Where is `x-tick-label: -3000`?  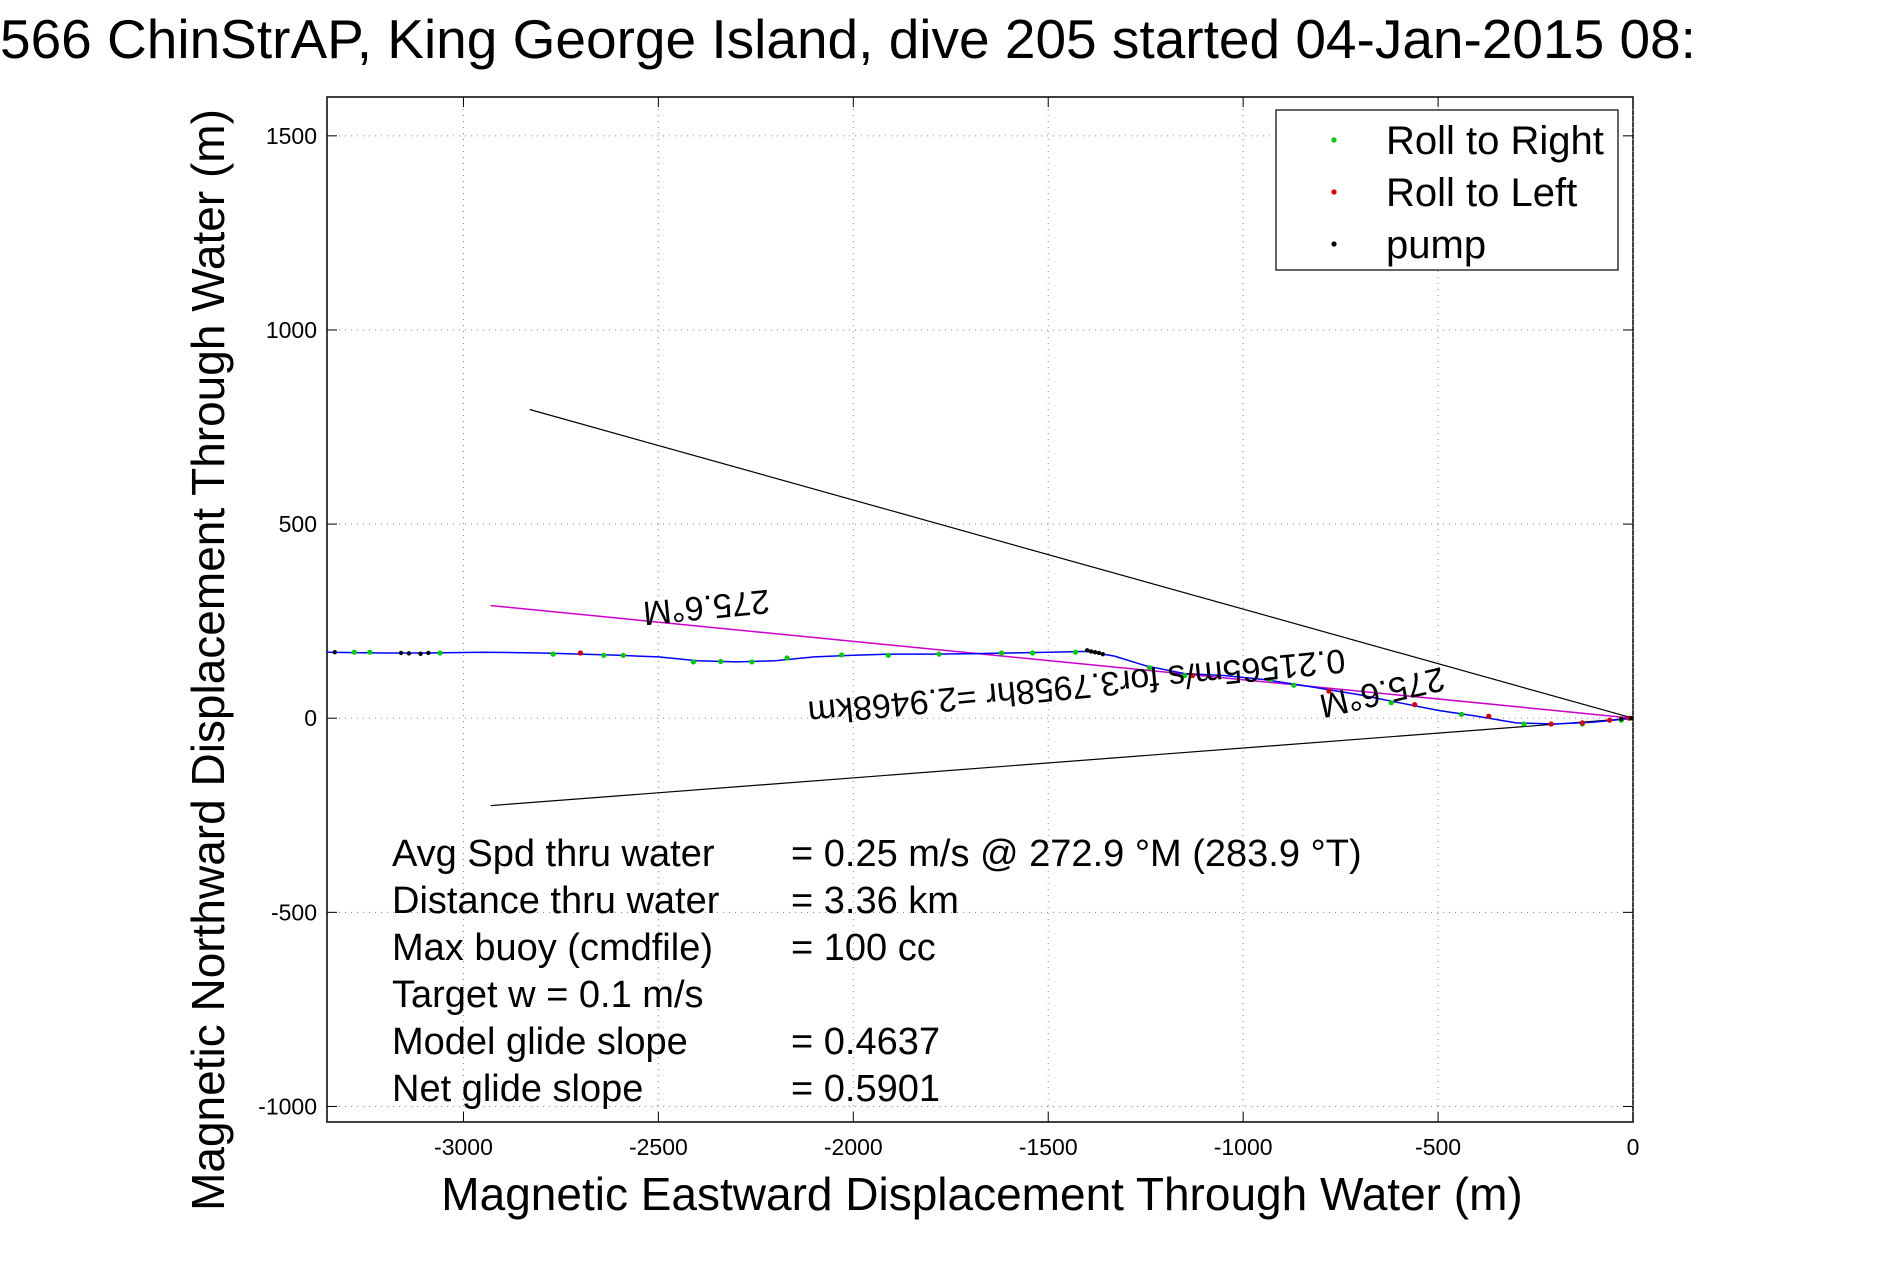 x-tick-label: -3000 is located at coordinates (463, 1147).